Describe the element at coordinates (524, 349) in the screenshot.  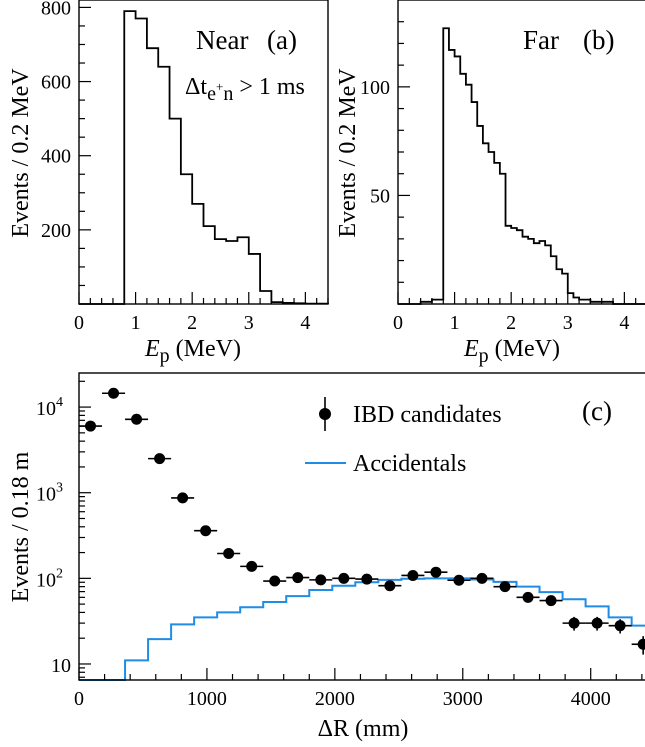
I see `panel-b-x-unit: (MeV)` at that location.